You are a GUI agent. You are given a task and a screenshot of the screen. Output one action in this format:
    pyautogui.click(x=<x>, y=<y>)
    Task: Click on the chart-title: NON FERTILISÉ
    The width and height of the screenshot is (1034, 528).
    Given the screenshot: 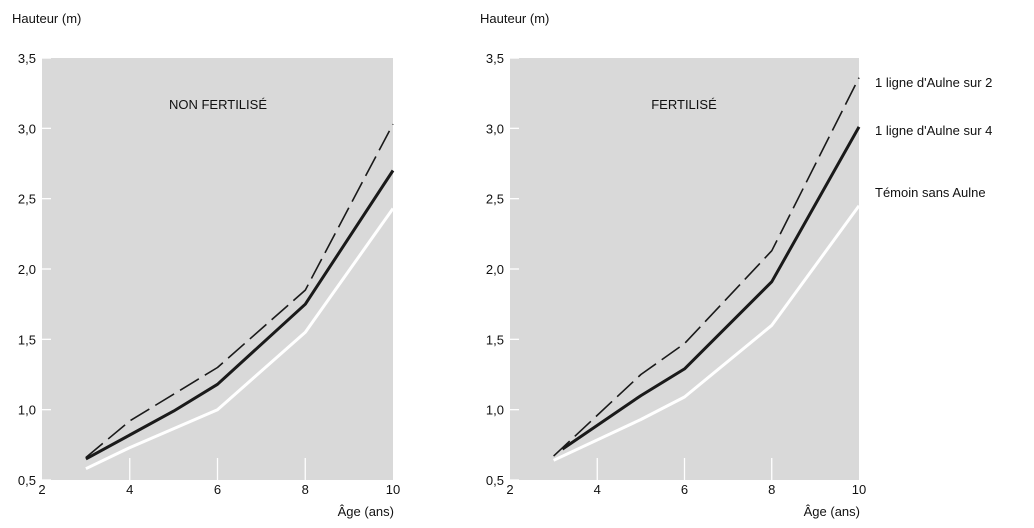 What is the action you would take?
    pyautogui.click(x=218, y=104)
    